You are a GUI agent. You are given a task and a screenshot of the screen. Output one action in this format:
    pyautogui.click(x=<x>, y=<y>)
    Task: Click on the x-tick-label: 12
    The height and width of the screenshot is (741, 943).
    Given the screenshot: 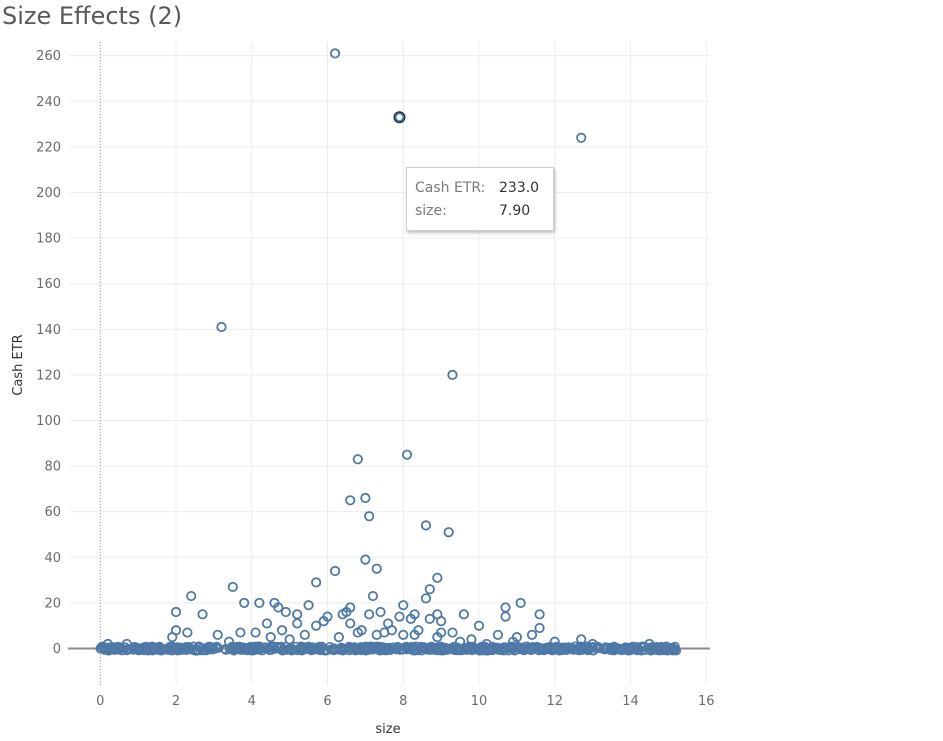 What is the action you would take?
    pyautogui.click(x=554, y=701)
    